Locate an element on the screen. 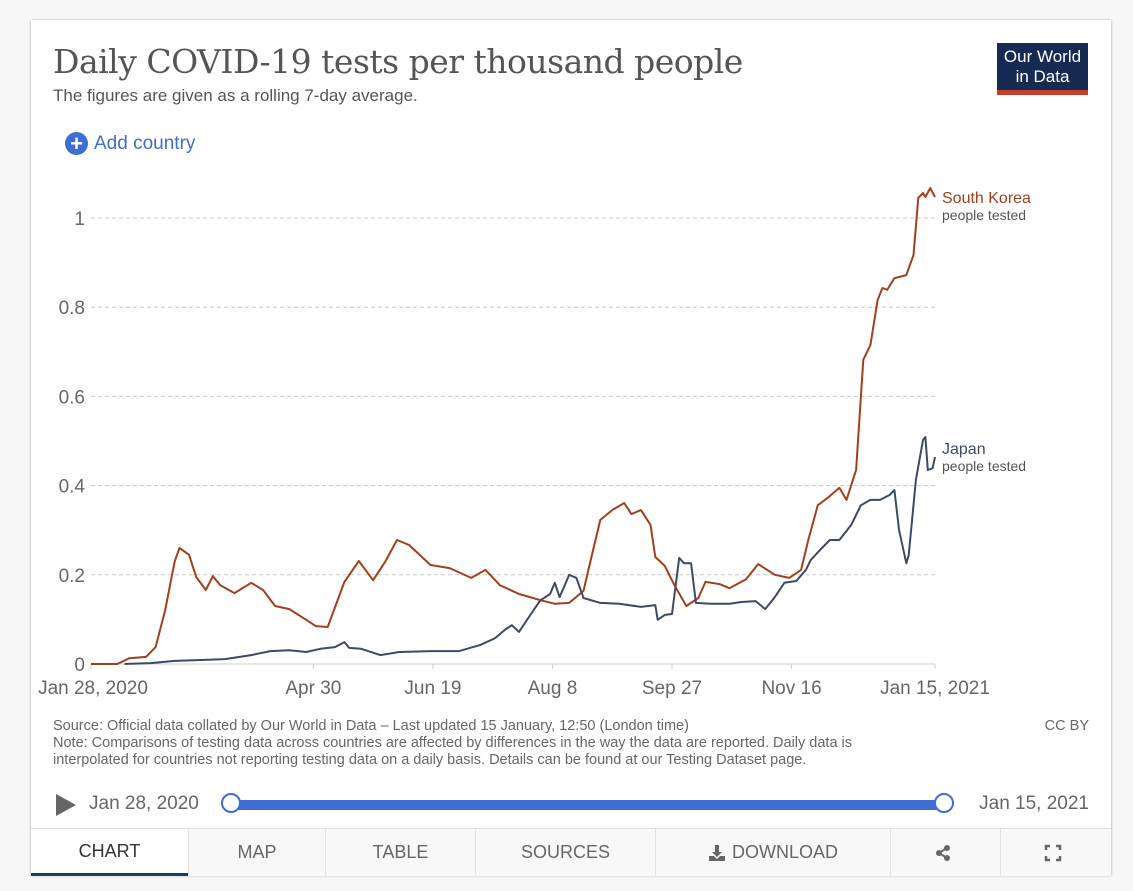 The height and width of the screenshot is (891, 1133). tab-download-label: DOWNLOAD is located at coordinates (784, 852).